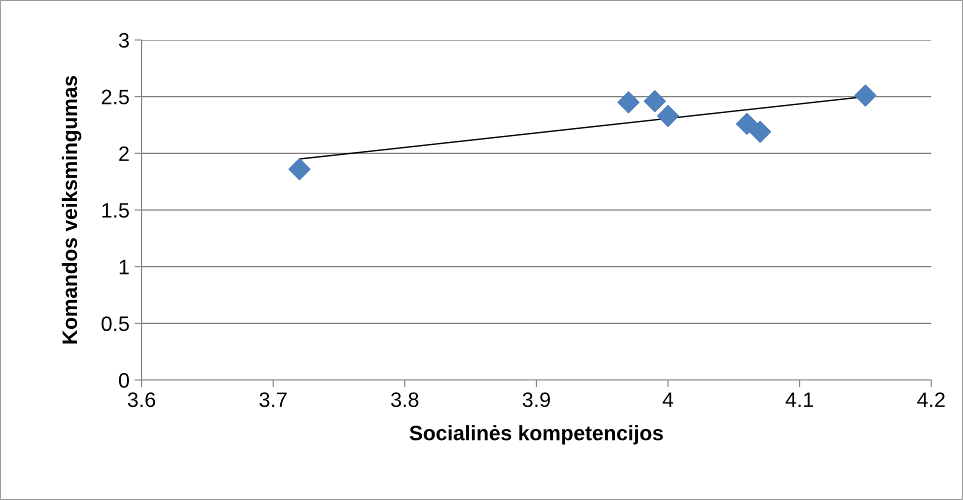  What do you see at coordinates (536, 400) in the screenshot?
I see `x-tick-label: 3.9` at bounding box center [536, 400].